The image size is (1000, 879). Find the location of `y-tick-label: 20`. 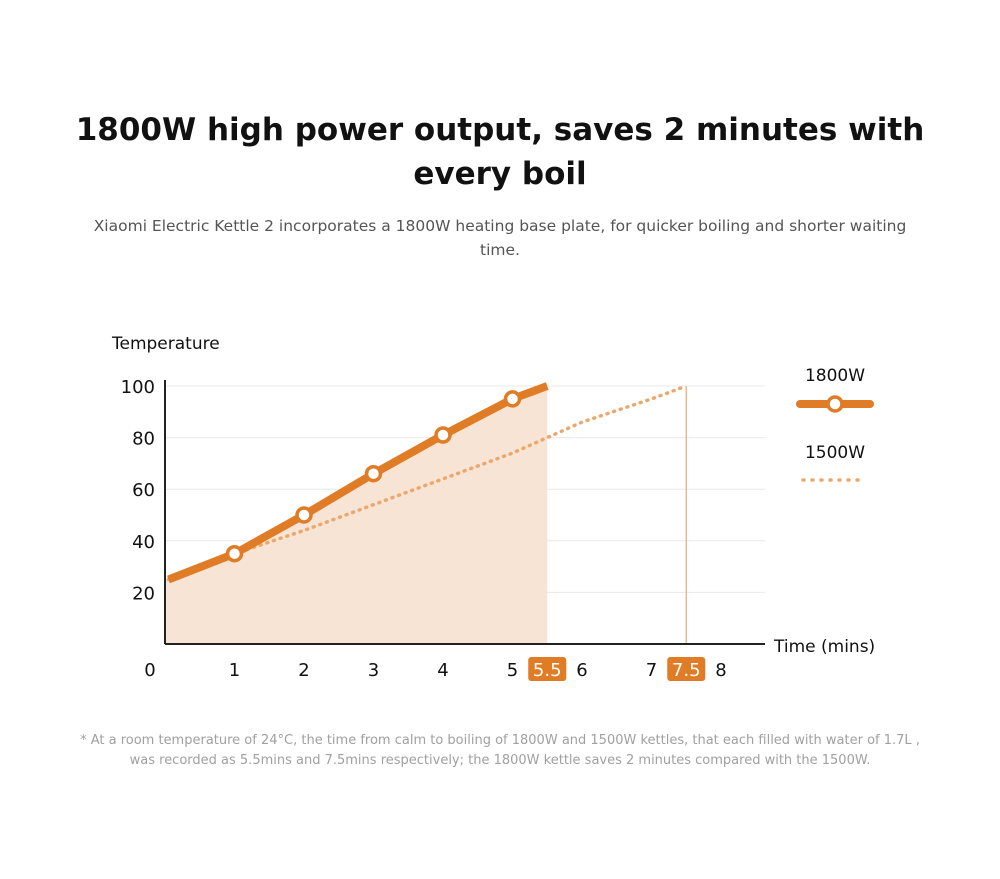

y-tick-label: 20 is located at coordinates (143, 593).